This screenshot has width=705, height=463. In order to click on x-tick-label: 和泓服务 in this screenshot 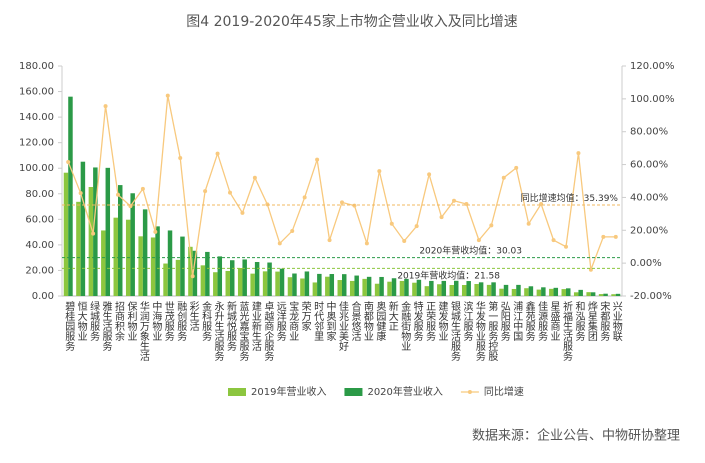, I will do `click(579, 321)`.